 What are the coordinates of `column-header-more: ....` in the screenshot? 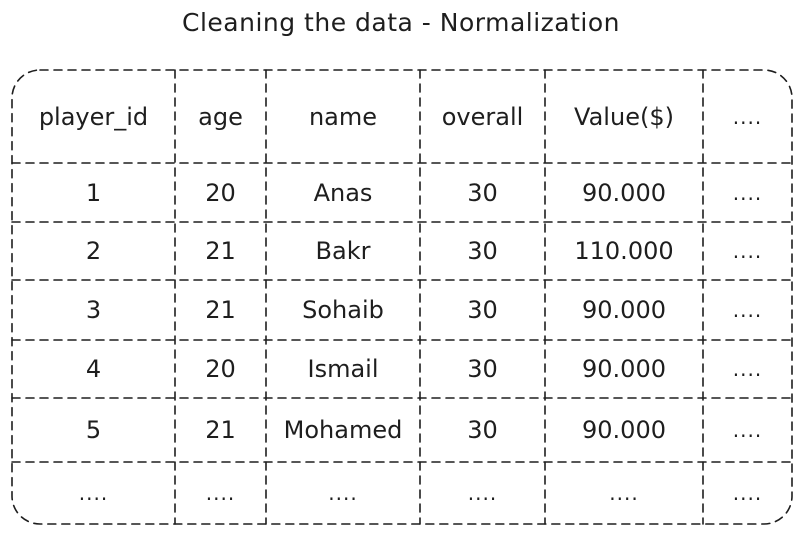 It's located at (747, 116).